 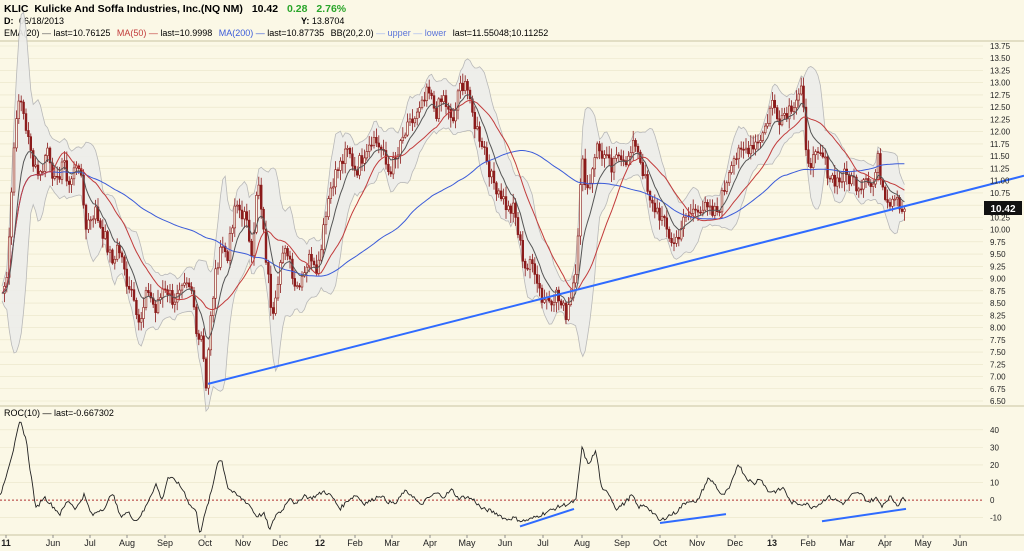 What do you see at coordinates (236, 33) in the screenshot?
I see `ma200-legend-name: MA(200)` at bounding box center [236, 33].